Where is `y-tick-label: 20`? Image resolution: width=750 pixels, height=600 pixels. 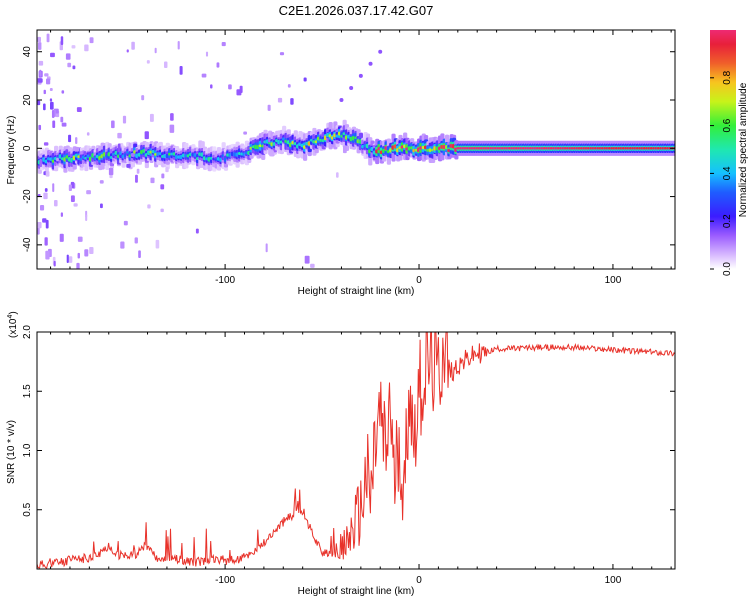 y-tick-label: 20 is located at coordinates (27, 100).